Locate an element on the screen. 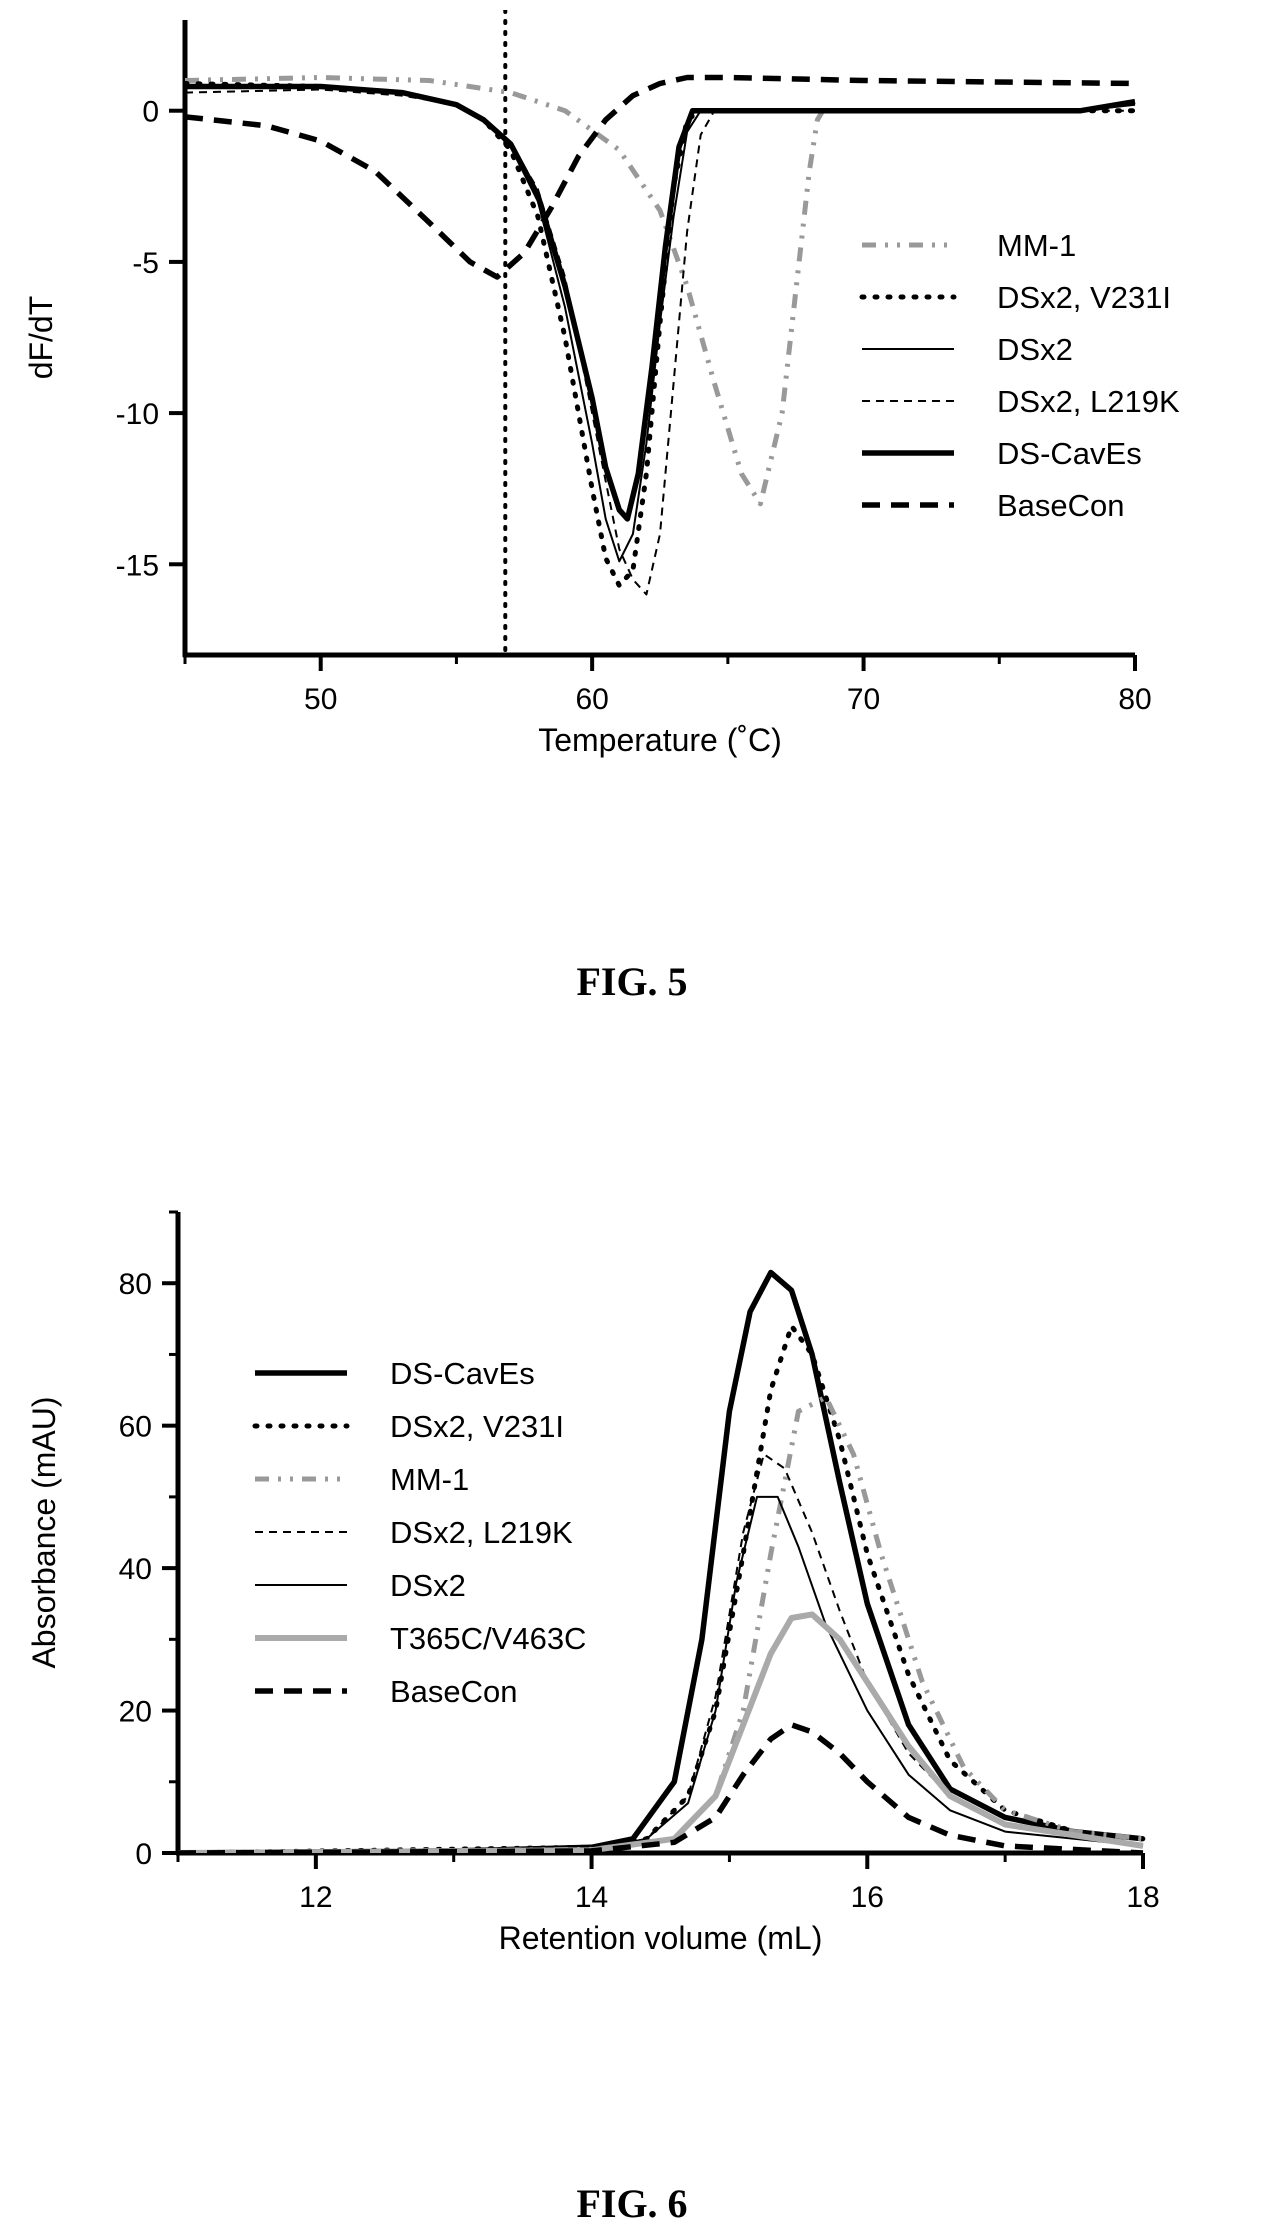 Image resolution: width=1265 pixels, height=2233 pixels. x-tick-label: 80 is located at coordinates (1134, 699).